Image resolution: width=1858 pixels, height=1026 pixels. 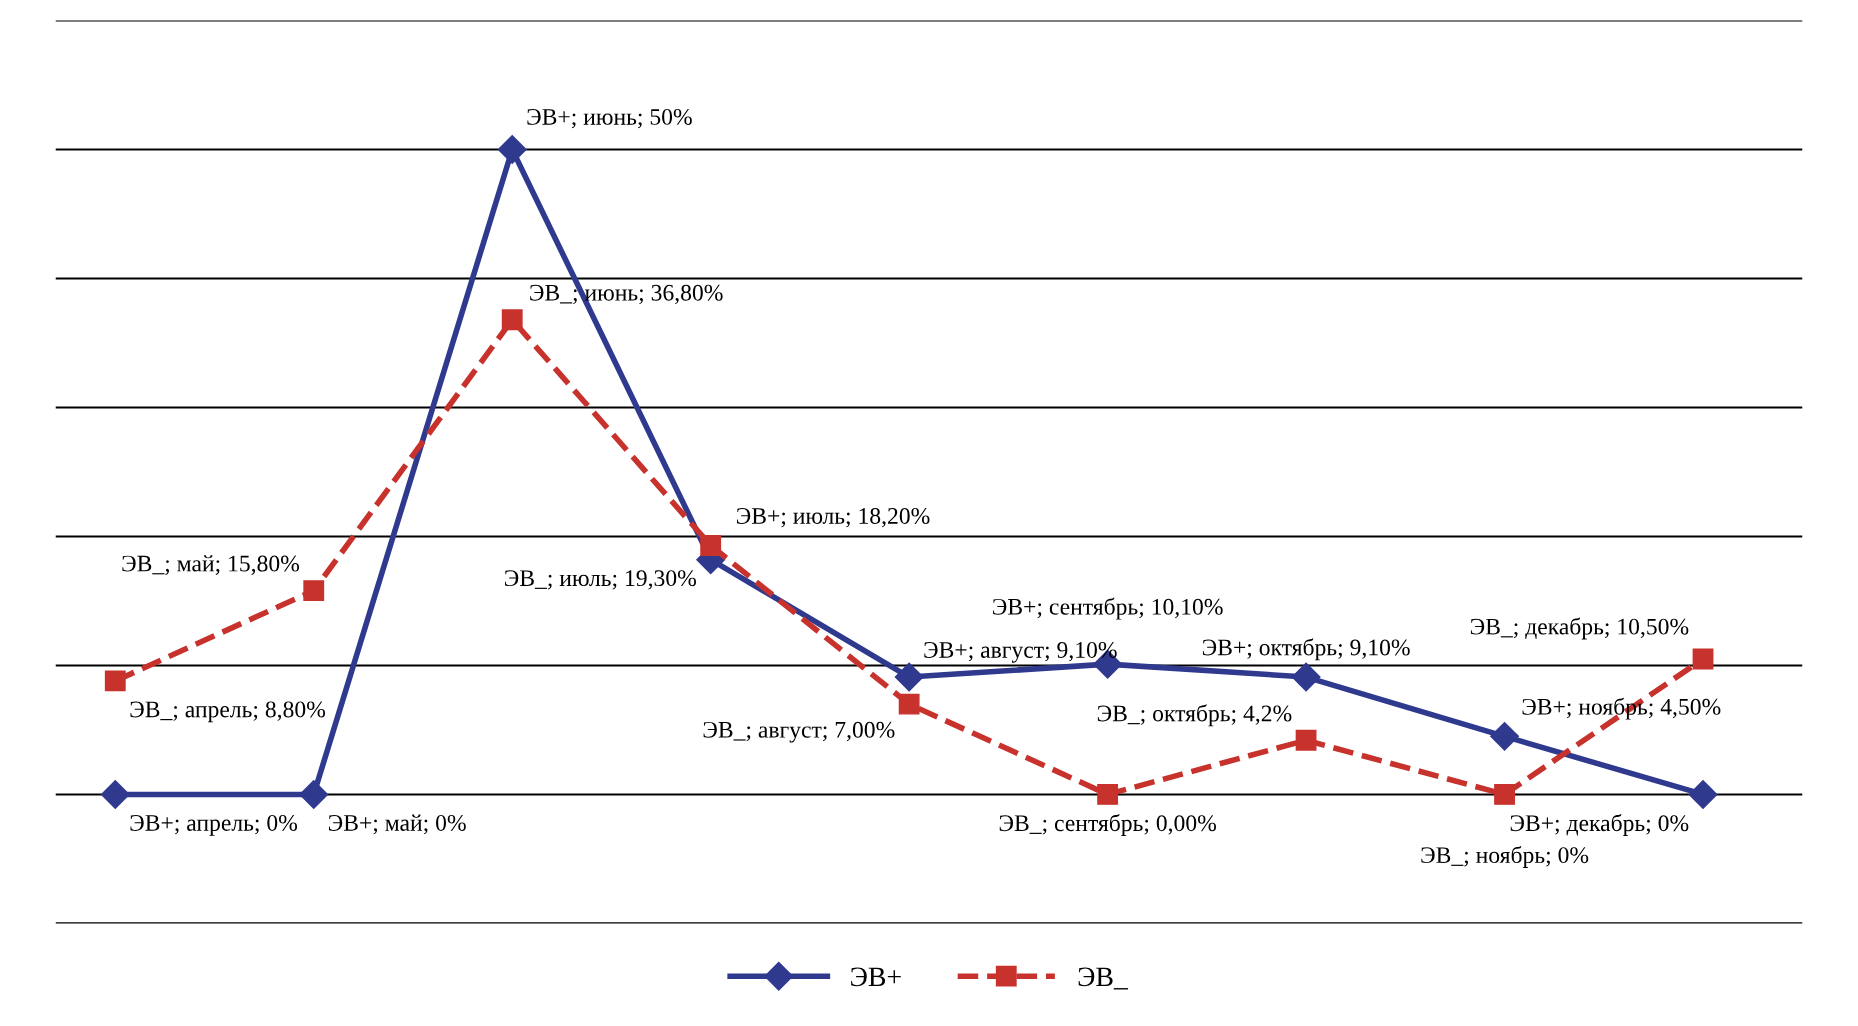 I want to click on data-label: ЭВ_; июнь; 36,80%, so click(x=626, y=294).